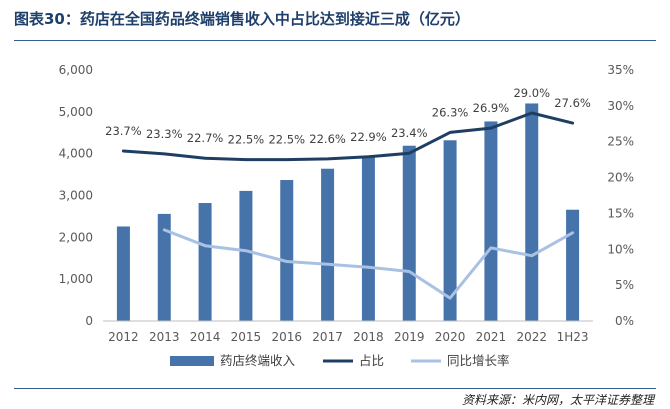  I want to click on y-right-tick: 0%, so click(624, 321).